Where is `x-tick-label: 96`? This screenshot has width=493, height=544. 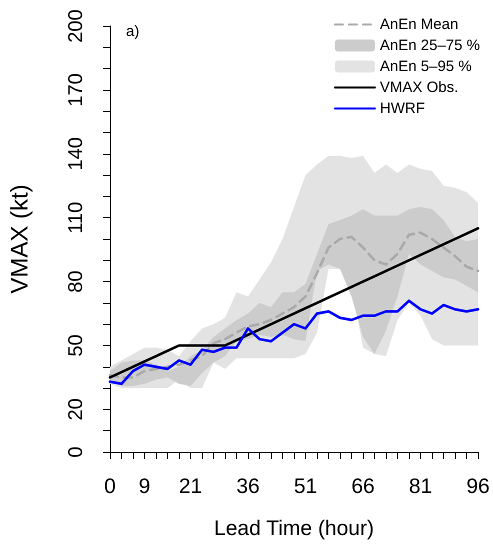 x-tick-label: 96 is located at coordinates (478, 486).